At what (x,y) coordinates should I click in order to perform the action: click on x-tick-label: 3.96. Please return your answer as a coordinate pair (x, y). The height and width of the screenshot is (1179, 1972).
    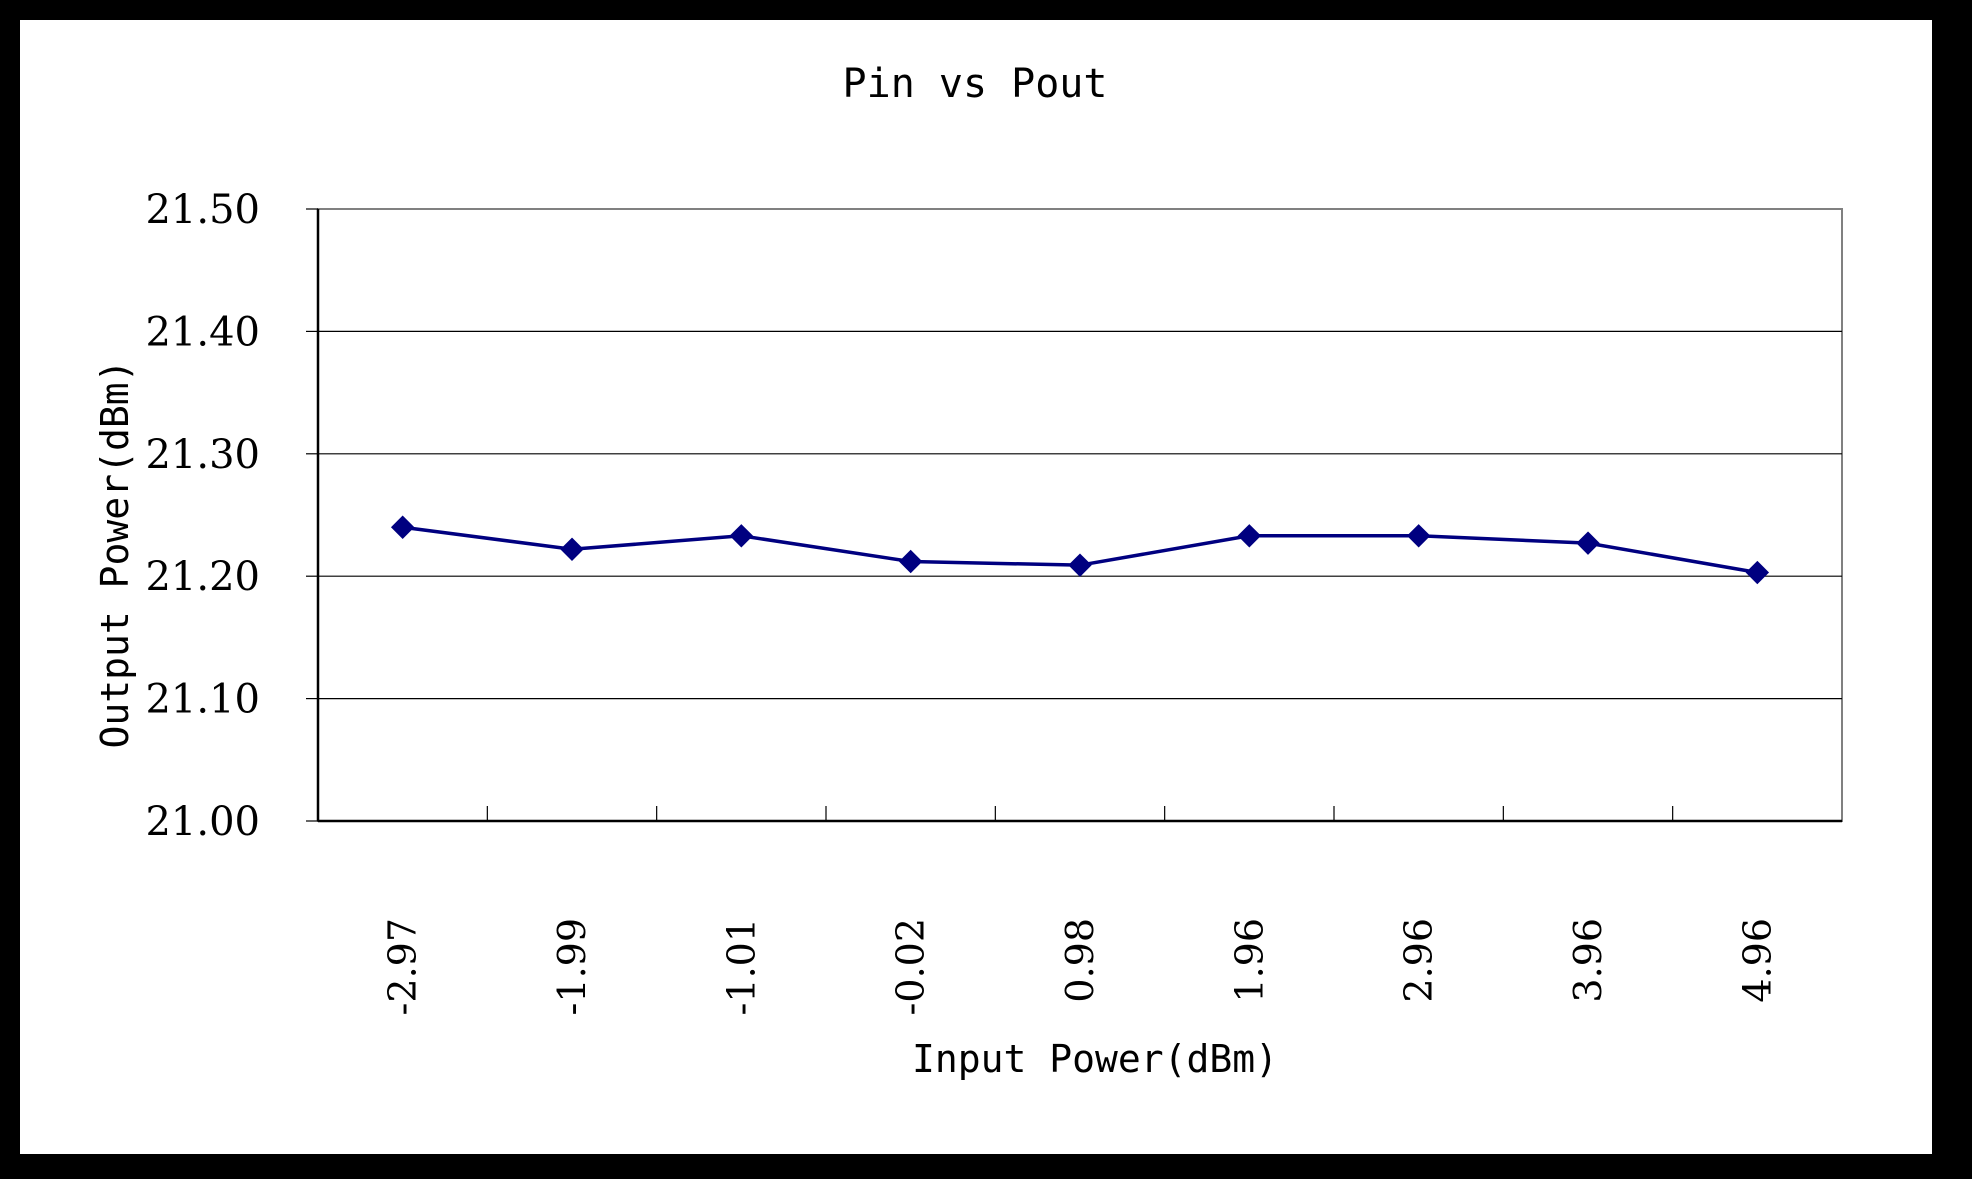
    Looking at the image, I should click on (1588, 960).